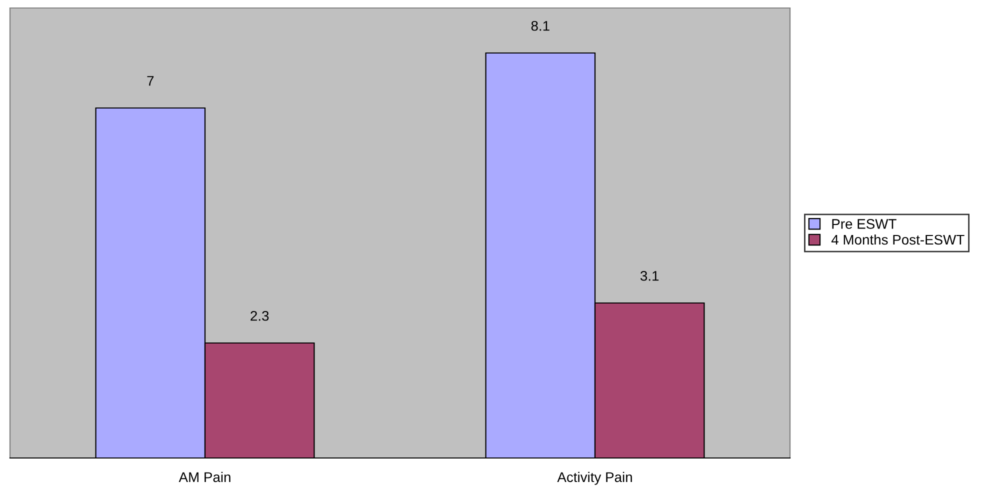 This screenshot has height=500, width=1000. Describe the element at coordinates (864, 224) in the screenshot. I see `legend-label: Pre ESWT` at that location.